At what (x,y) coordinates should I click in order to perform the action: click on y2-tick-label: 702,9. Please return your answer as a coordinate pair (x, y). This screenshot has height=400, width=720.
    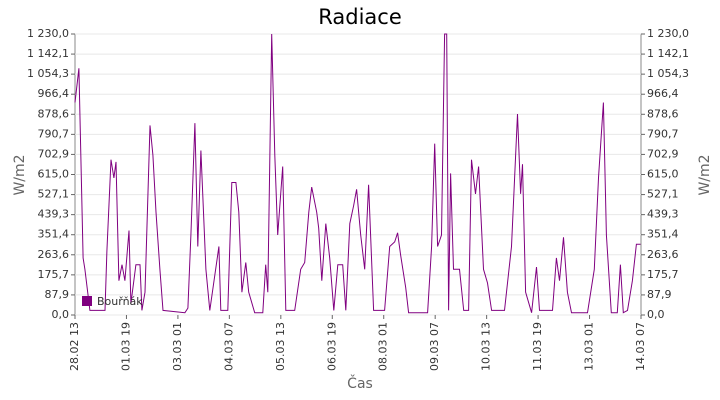
    Looking at the image, I should click on (663, 153).